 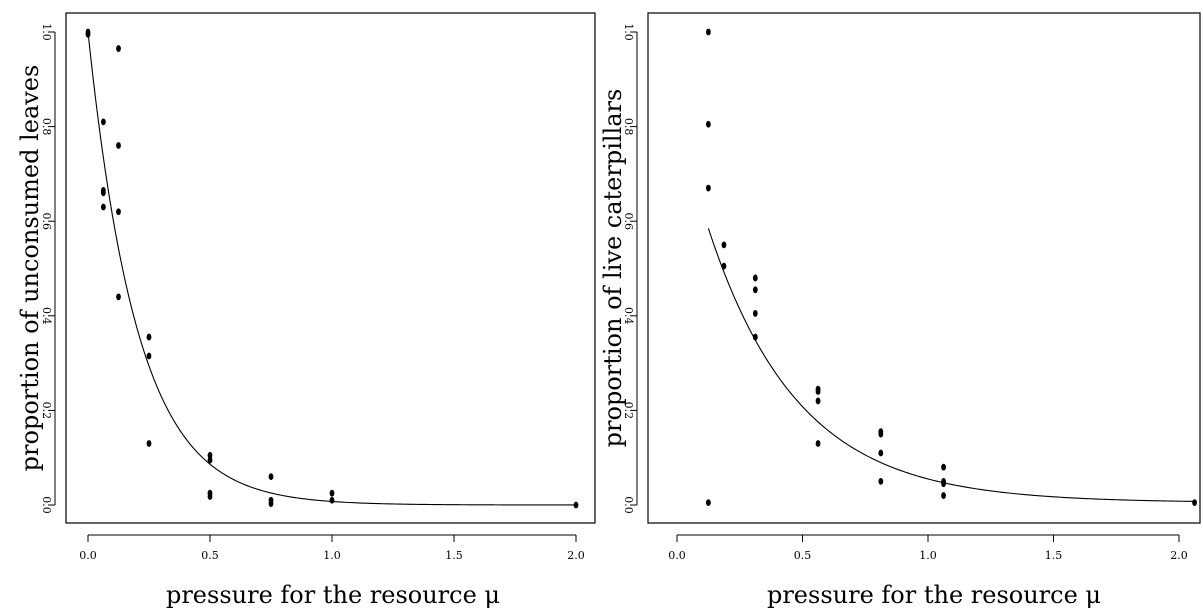 I want to click on y-axis-label-left: proportion of unconsumed leaves, so click(x=30, y=268).